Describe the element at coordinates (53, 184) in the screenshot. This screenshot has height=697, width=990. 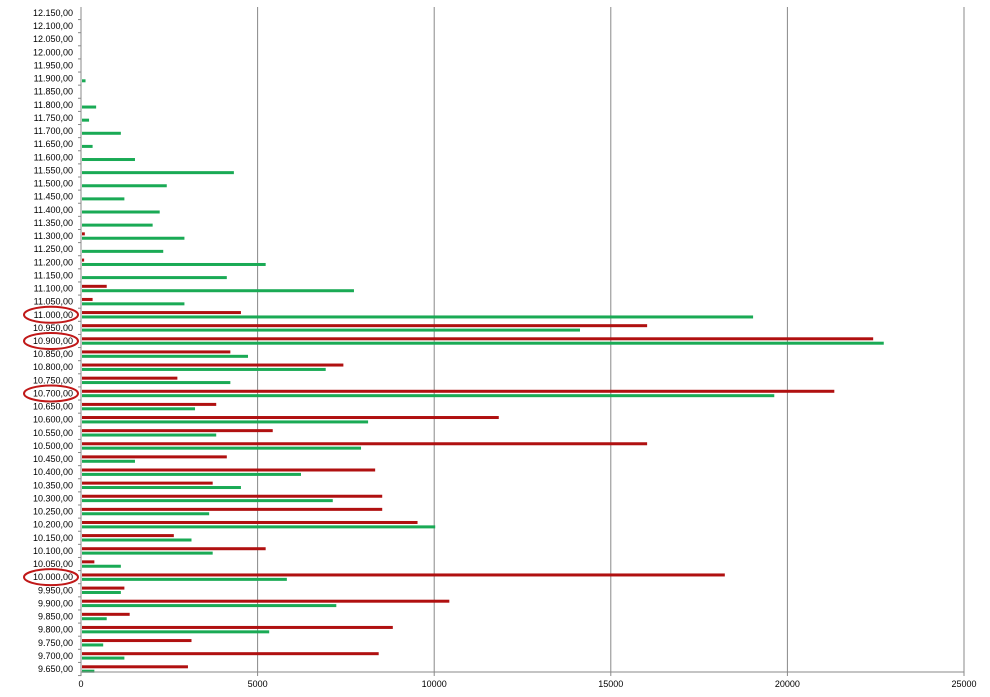
I see `y-tick-label: 11.500,00` at that location.